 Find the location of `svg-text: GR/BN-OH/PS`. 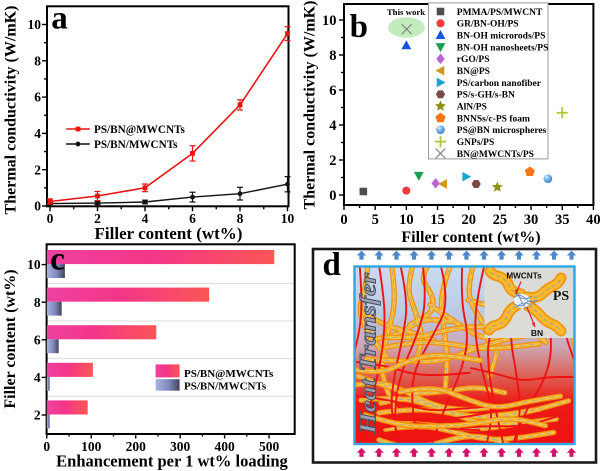

svg-text: GR/BN-OH/PS is located at coordinates (488, 25).